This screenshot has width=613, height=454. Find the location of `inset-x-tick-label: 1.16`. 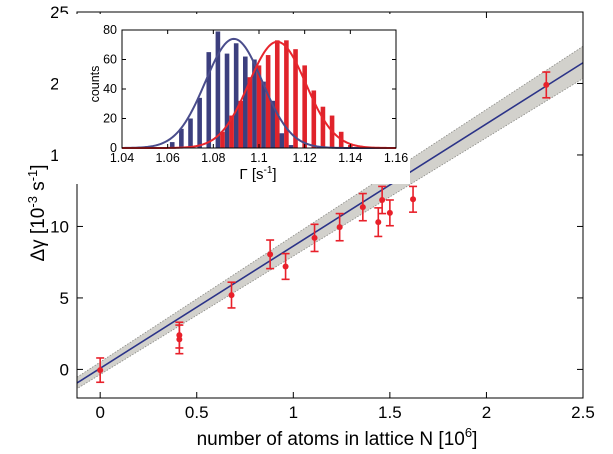

inset-x-tick-label: 1.16 is located at coordinates (396, 158).